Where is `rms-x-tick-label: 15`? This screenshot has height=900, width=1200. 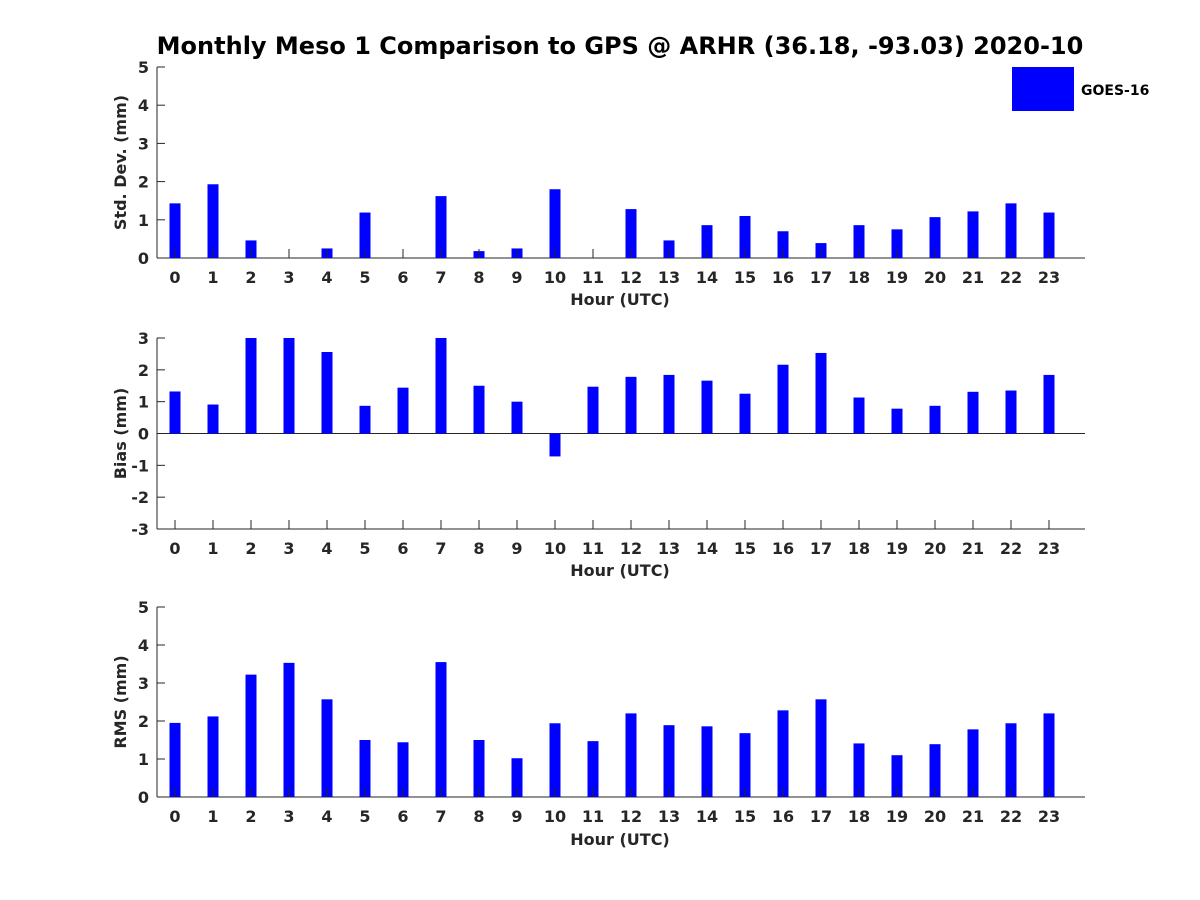
rms-x-tick-label: 15 is located at coordinates (745, 816).